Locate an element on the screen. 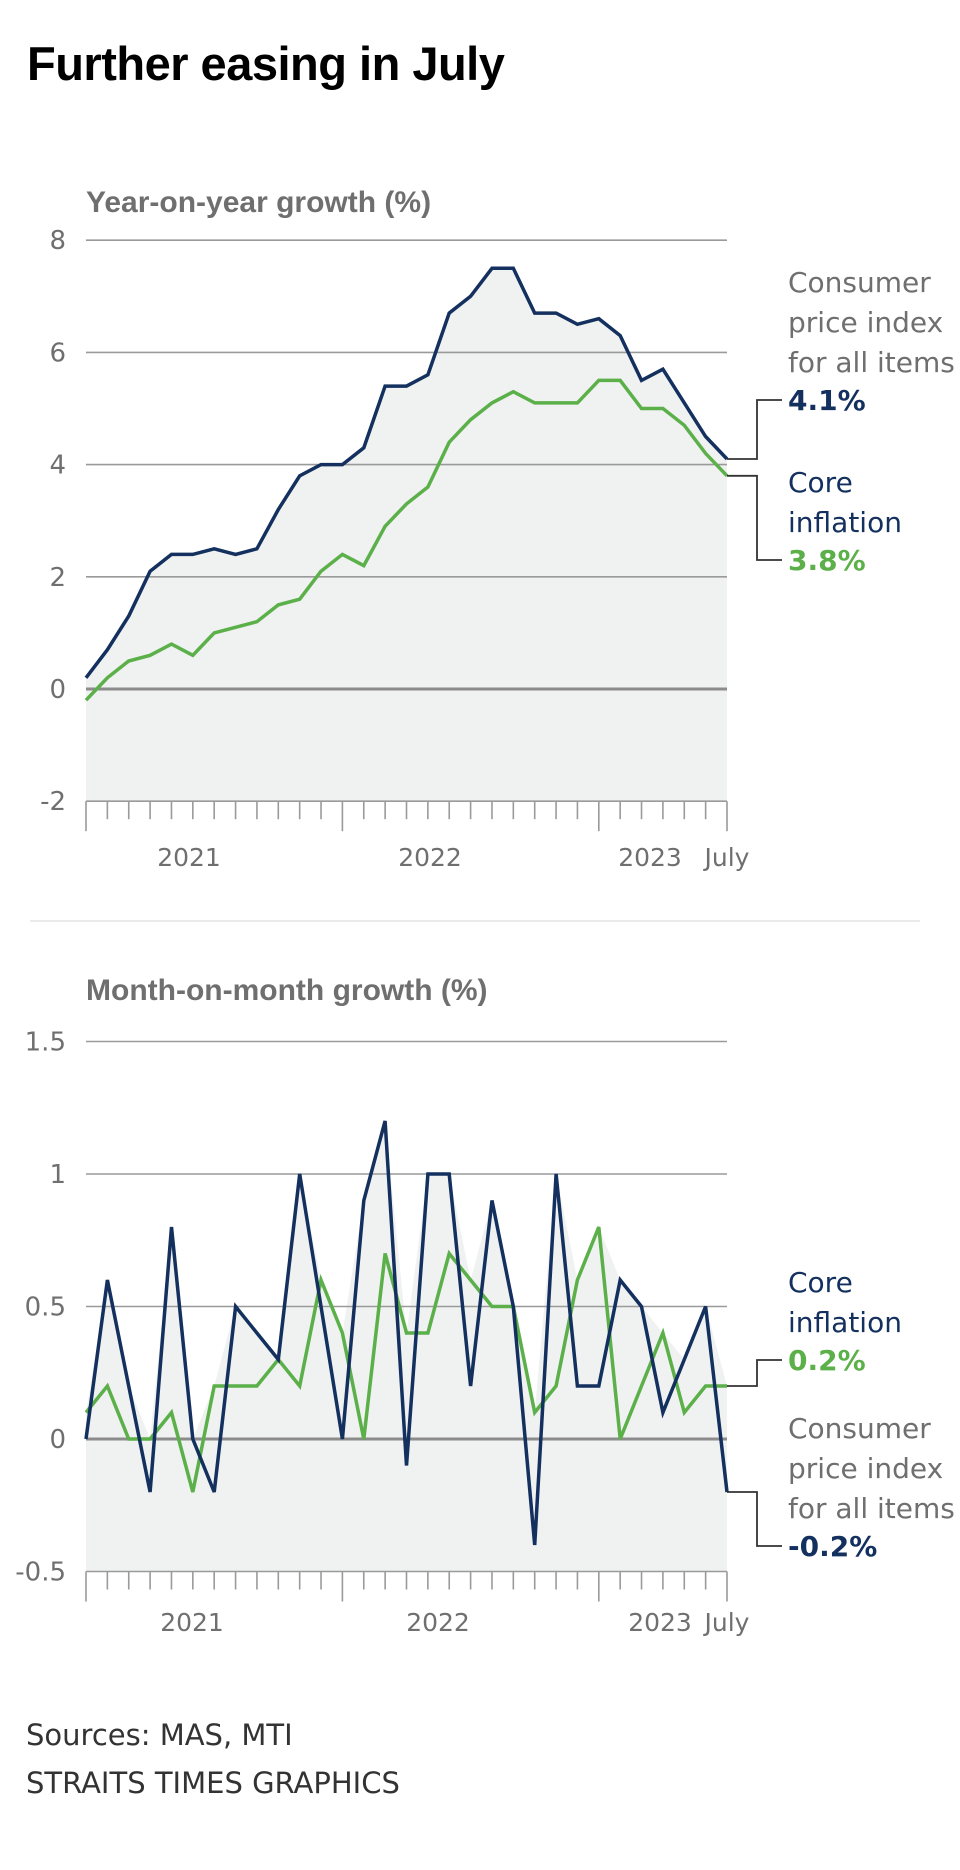 The height and width of the screenshot is (1870, 960). chart-title: Year-on-year growth (%) is located at coordinates (258, 202).